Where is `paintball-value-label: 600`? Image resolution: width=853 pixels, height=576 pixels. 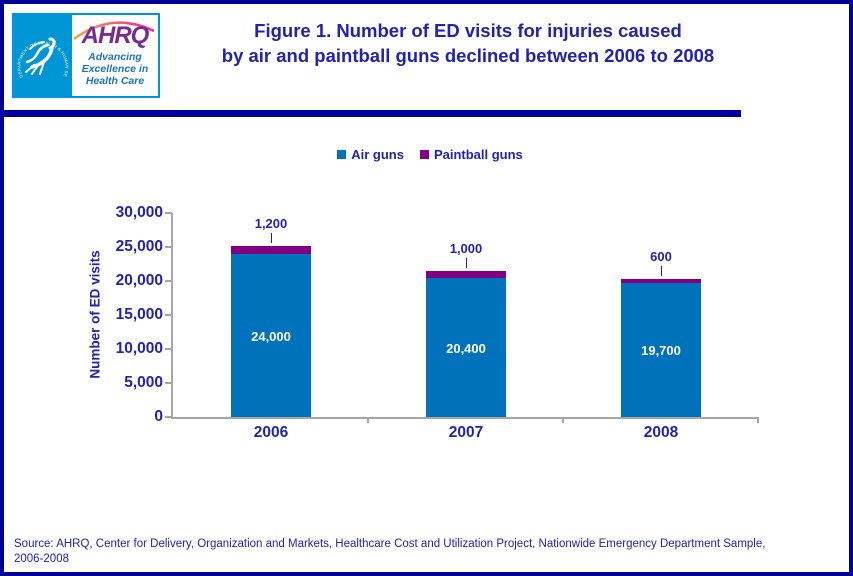
paintball-value-label: 600 is located at coordinates (661, 256).